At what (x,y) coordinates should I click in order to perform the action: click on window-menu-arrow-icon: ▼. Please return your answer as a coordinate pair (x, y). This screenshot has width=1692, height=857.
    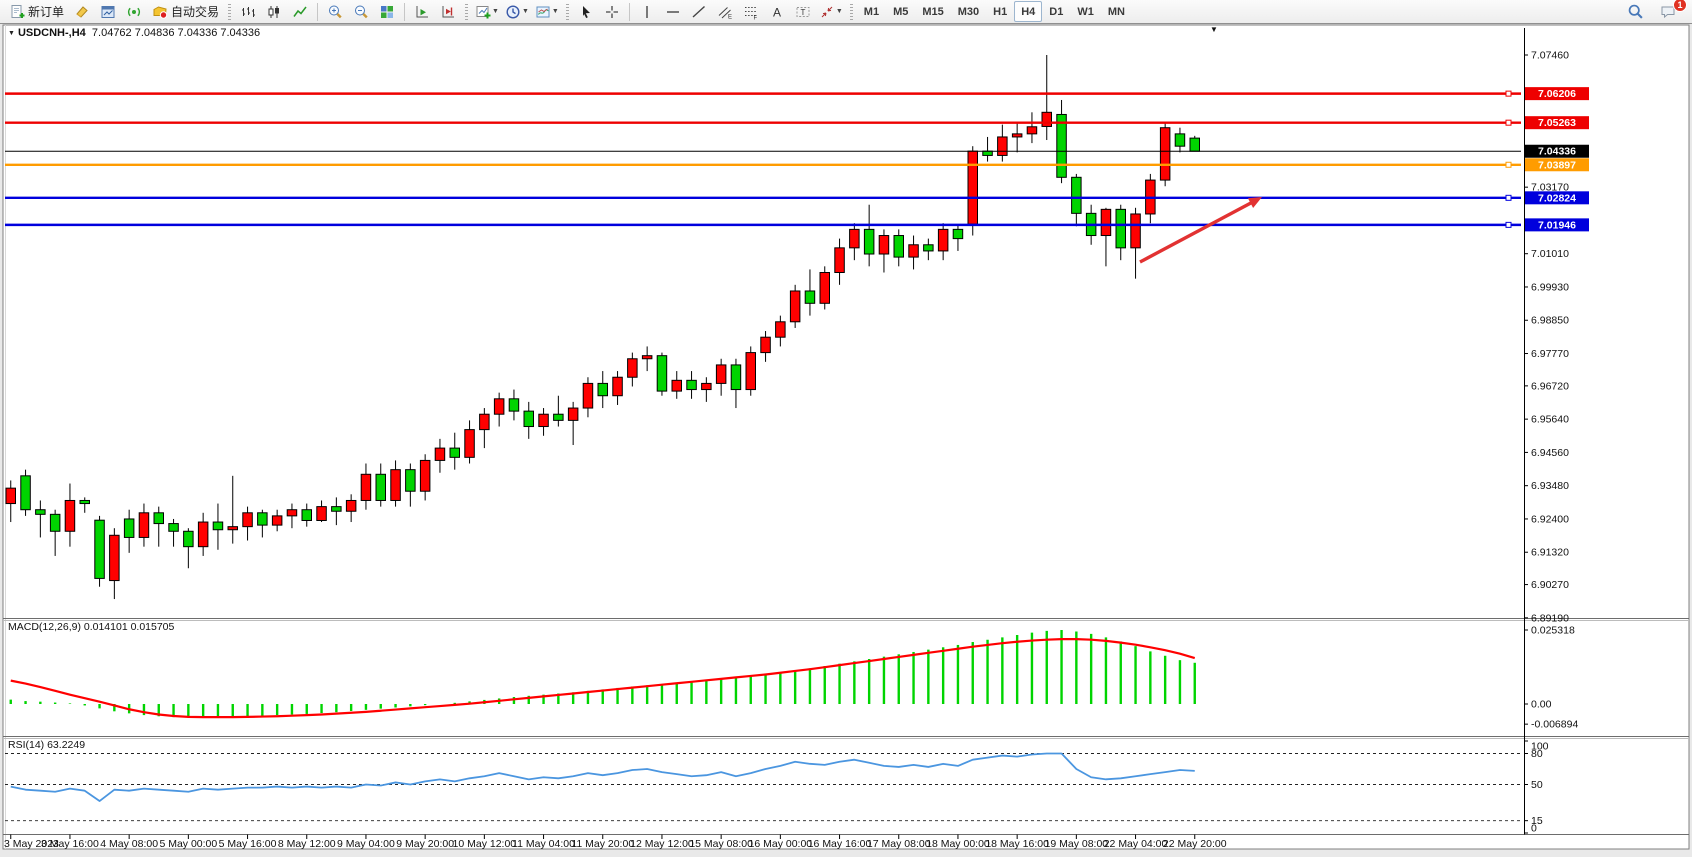
    Looking at the image, I should click on (1214, 29).